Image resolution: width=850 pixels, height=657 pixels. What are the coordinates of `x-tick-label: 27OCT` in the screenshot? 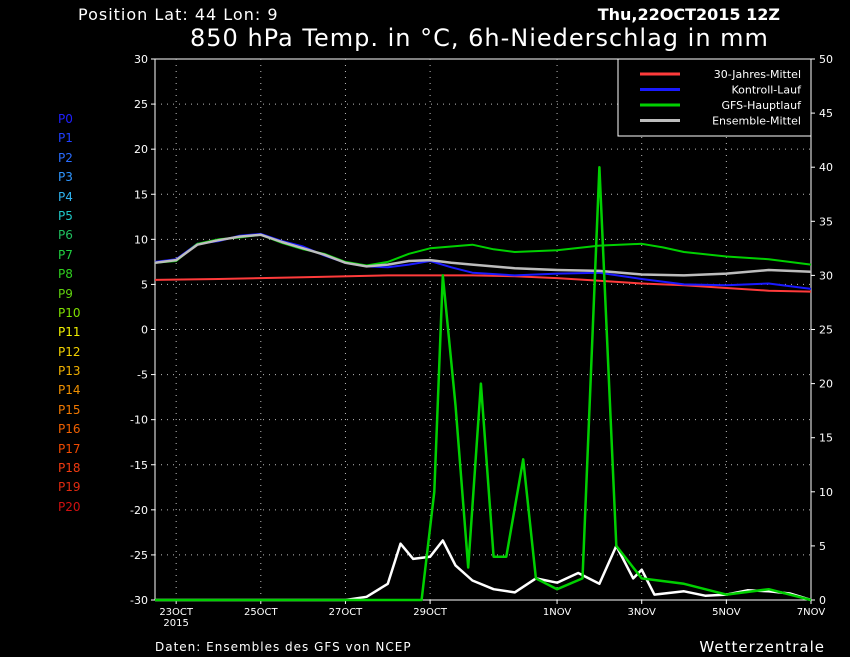 It's located at (346, 612).